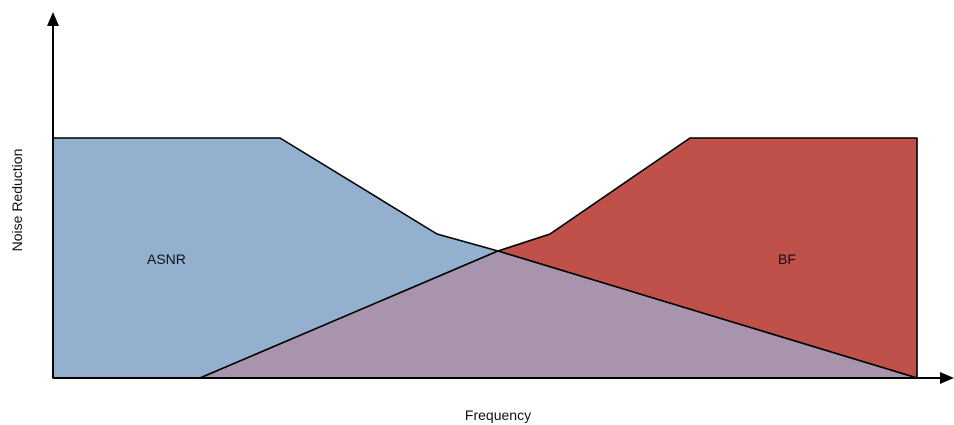  What do you see at coordinates (947, 378) in the screenshot?
I see `x-axis-arrow-icon` at bounding box center [947, 378].